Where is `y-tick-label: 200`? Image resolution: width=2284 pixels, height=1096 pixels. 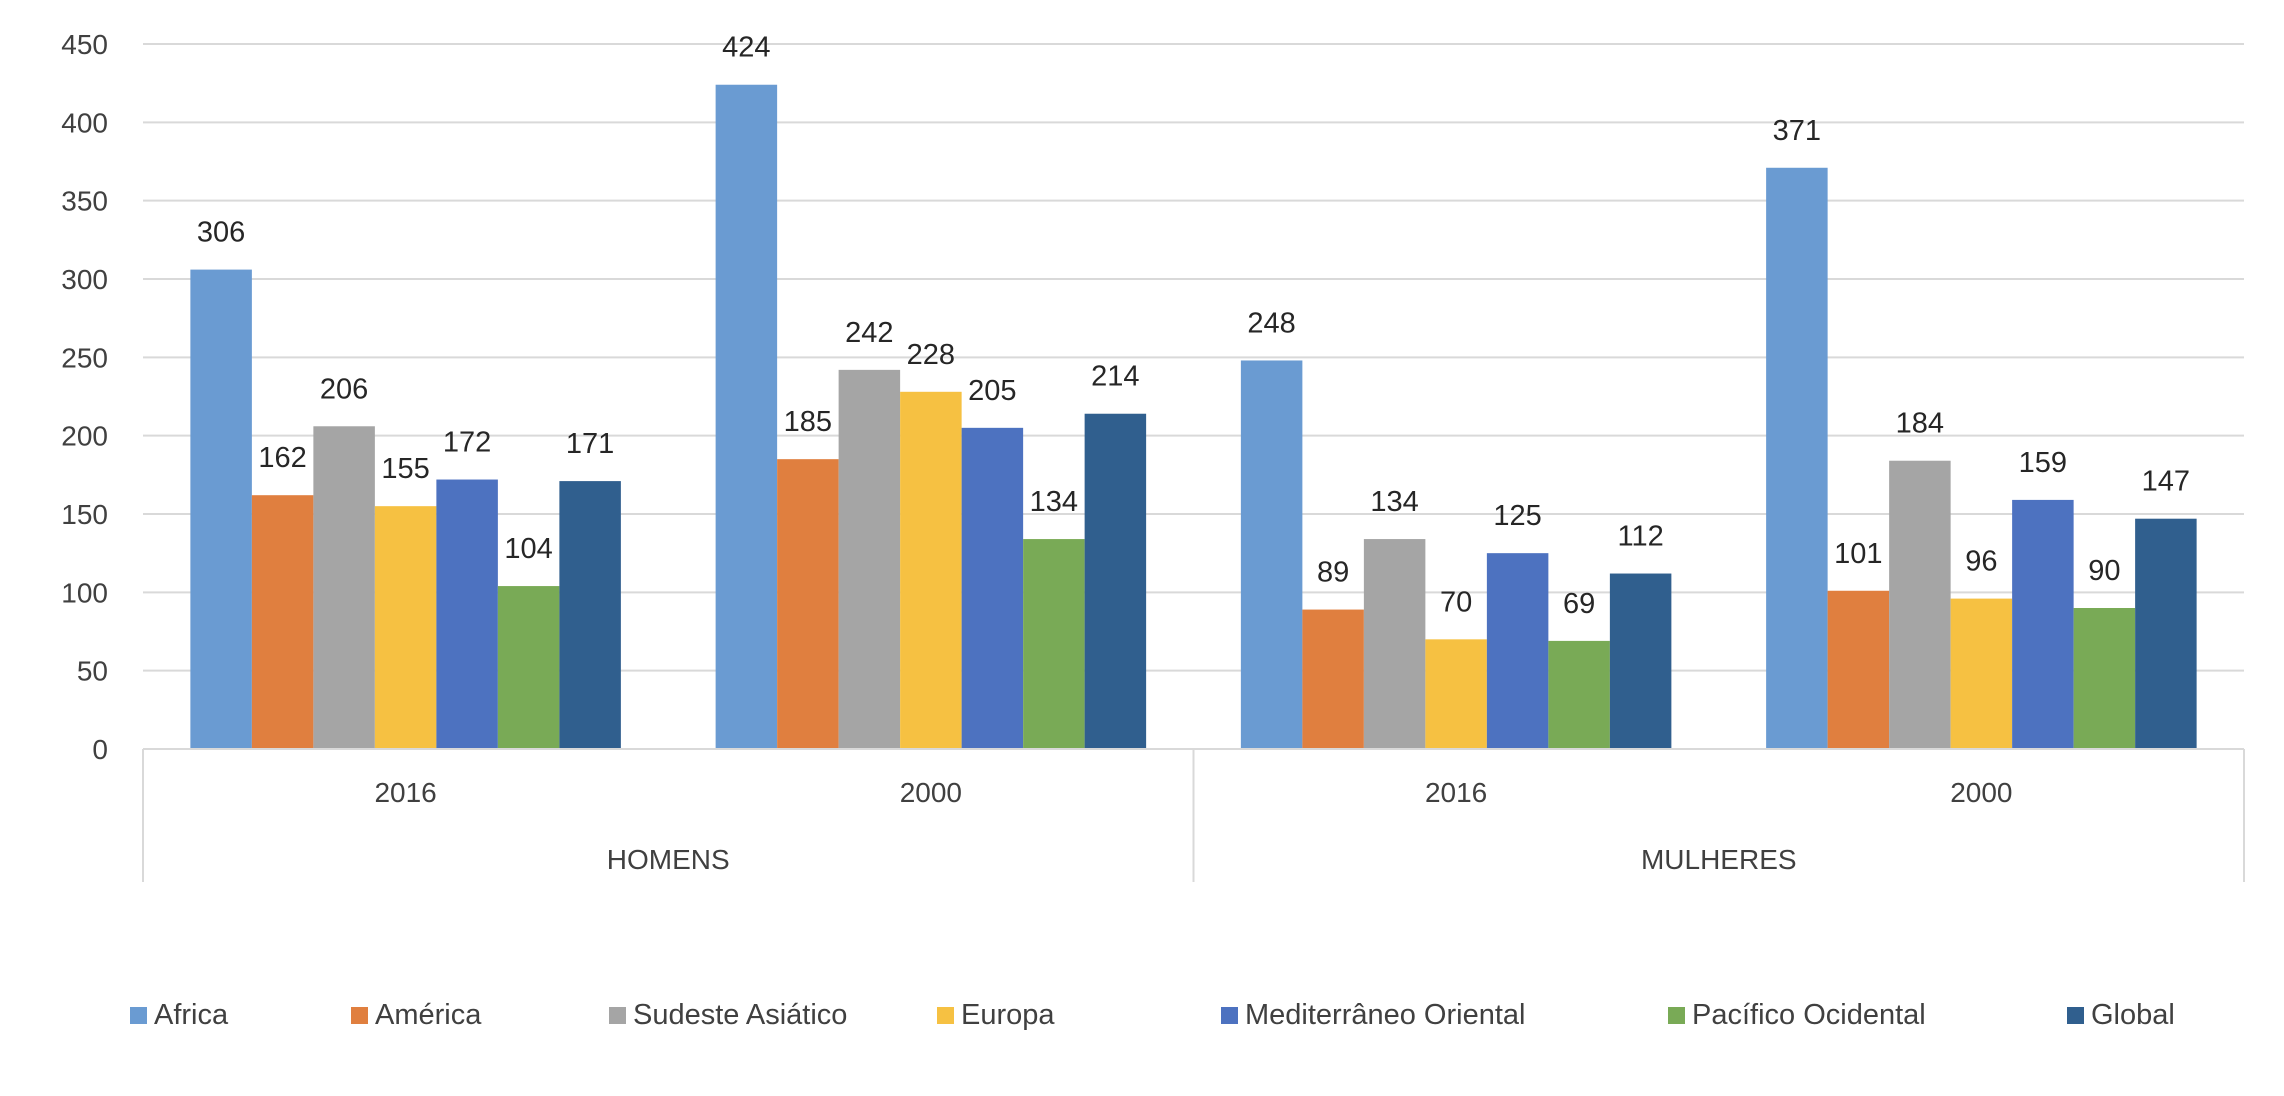 y-tick-label: 200 is located at coordinates (84, 436).